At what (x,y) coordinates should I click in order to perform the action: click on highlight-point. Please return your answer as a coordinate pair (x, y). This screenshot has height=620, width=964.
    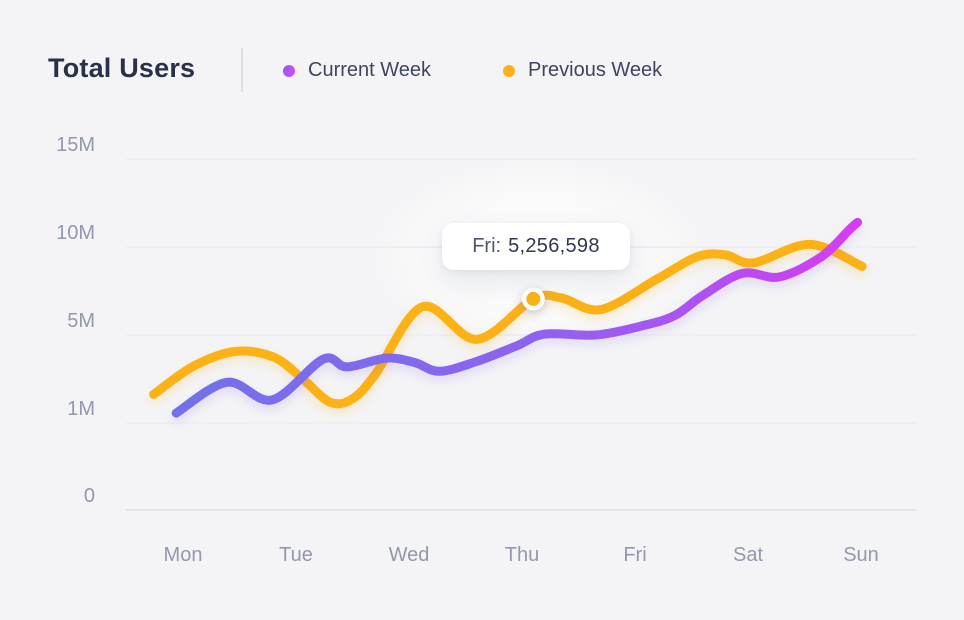
    Looking at the image, I should click on (533, 298).